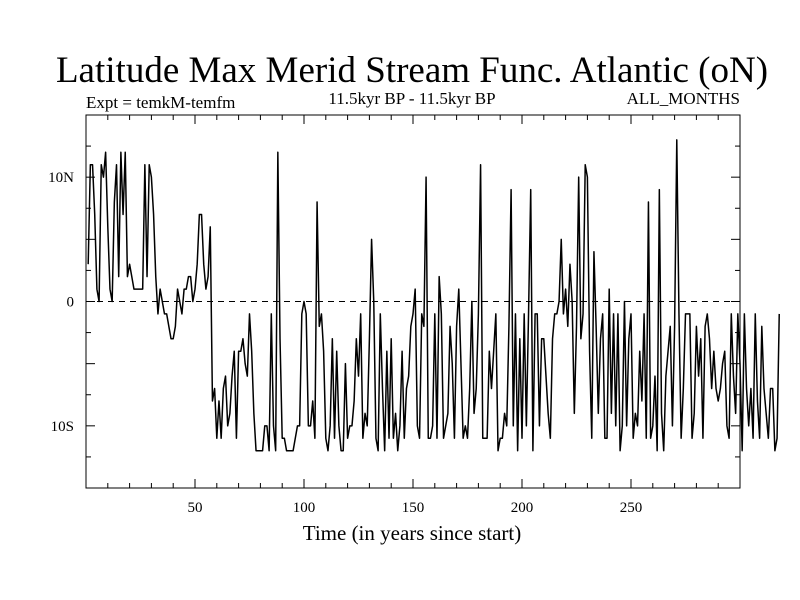 The height and width of the screenshot is (600, 800). I want to click on x-tick-label: 50, so click(195, 508).